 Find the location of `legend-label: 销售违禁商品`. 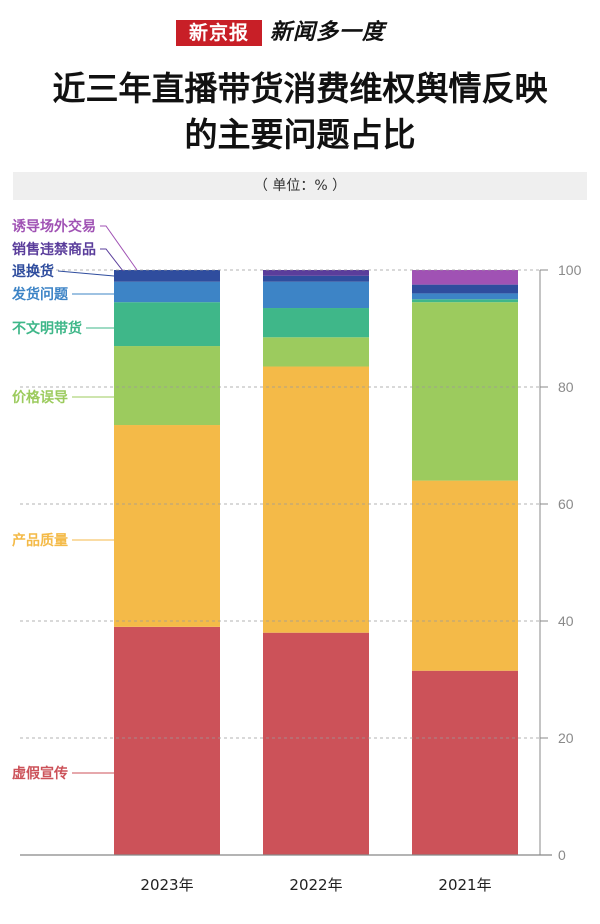

legend-label: 销售违禁商品 is located at coordinates (54, 249).